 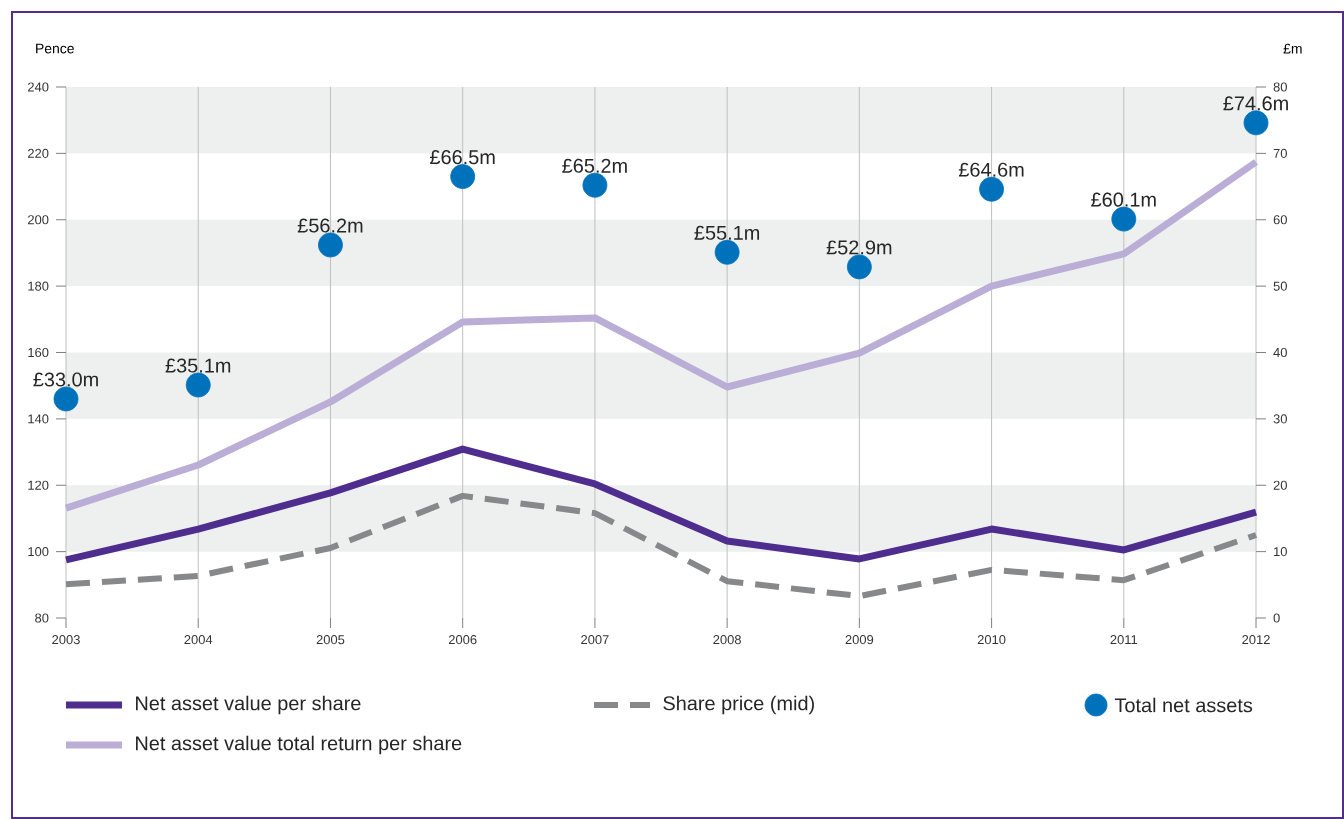 I want to click on legend-label: Net asset value per share, so click(x=248, y=705).